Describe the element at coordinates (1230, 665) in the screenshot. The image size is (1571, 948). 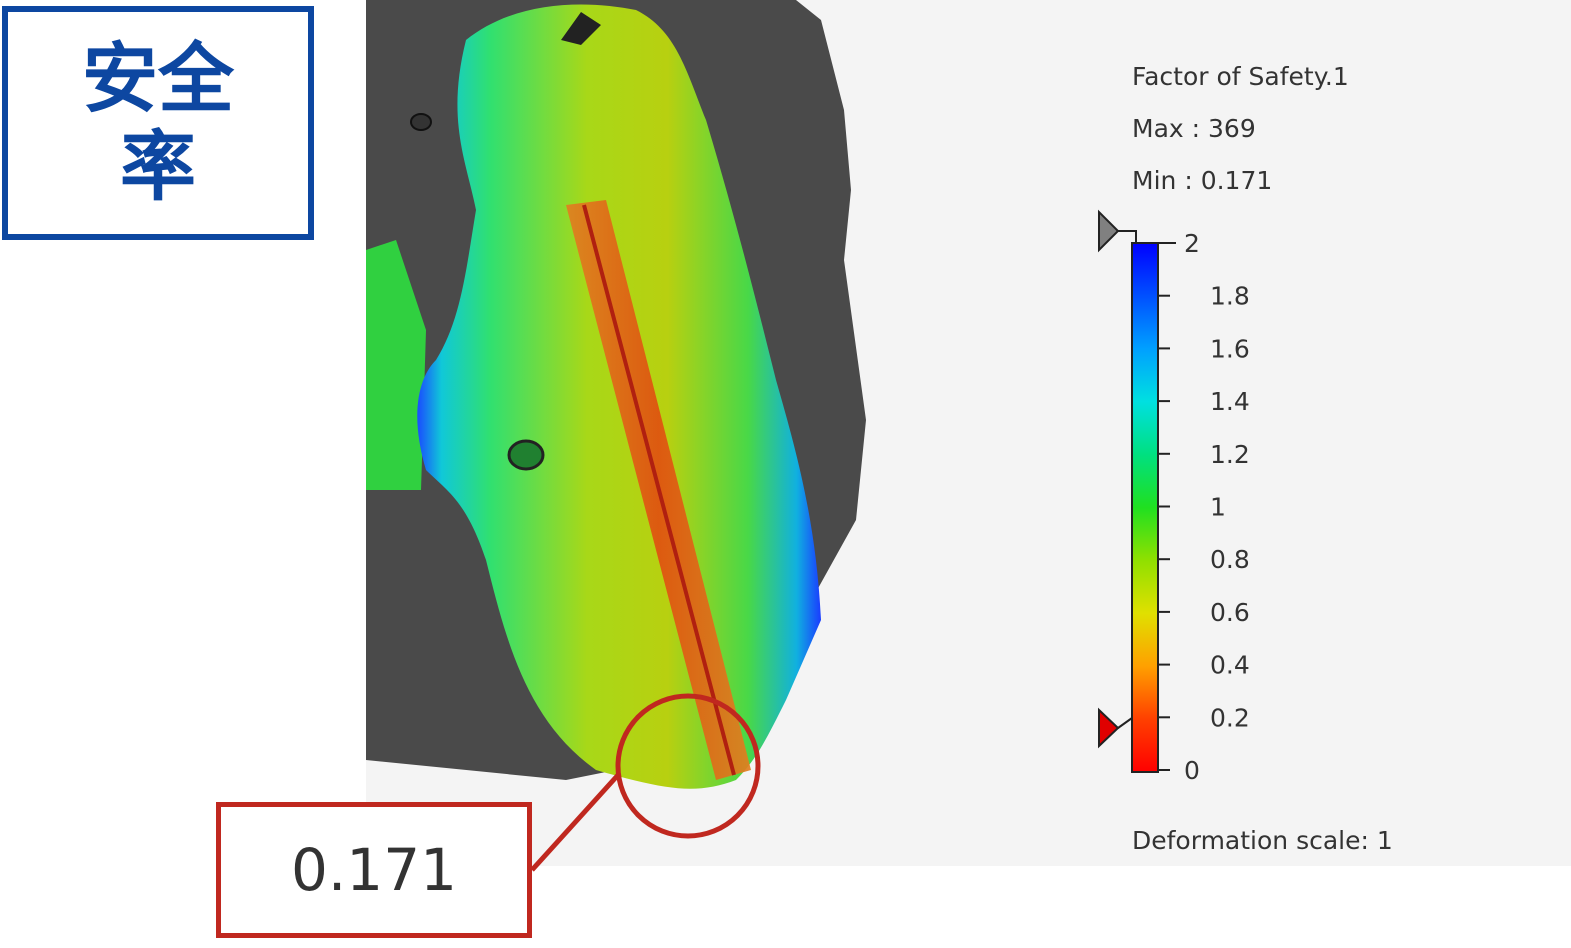
I see `legend-tick-label: 0.4` at that location.